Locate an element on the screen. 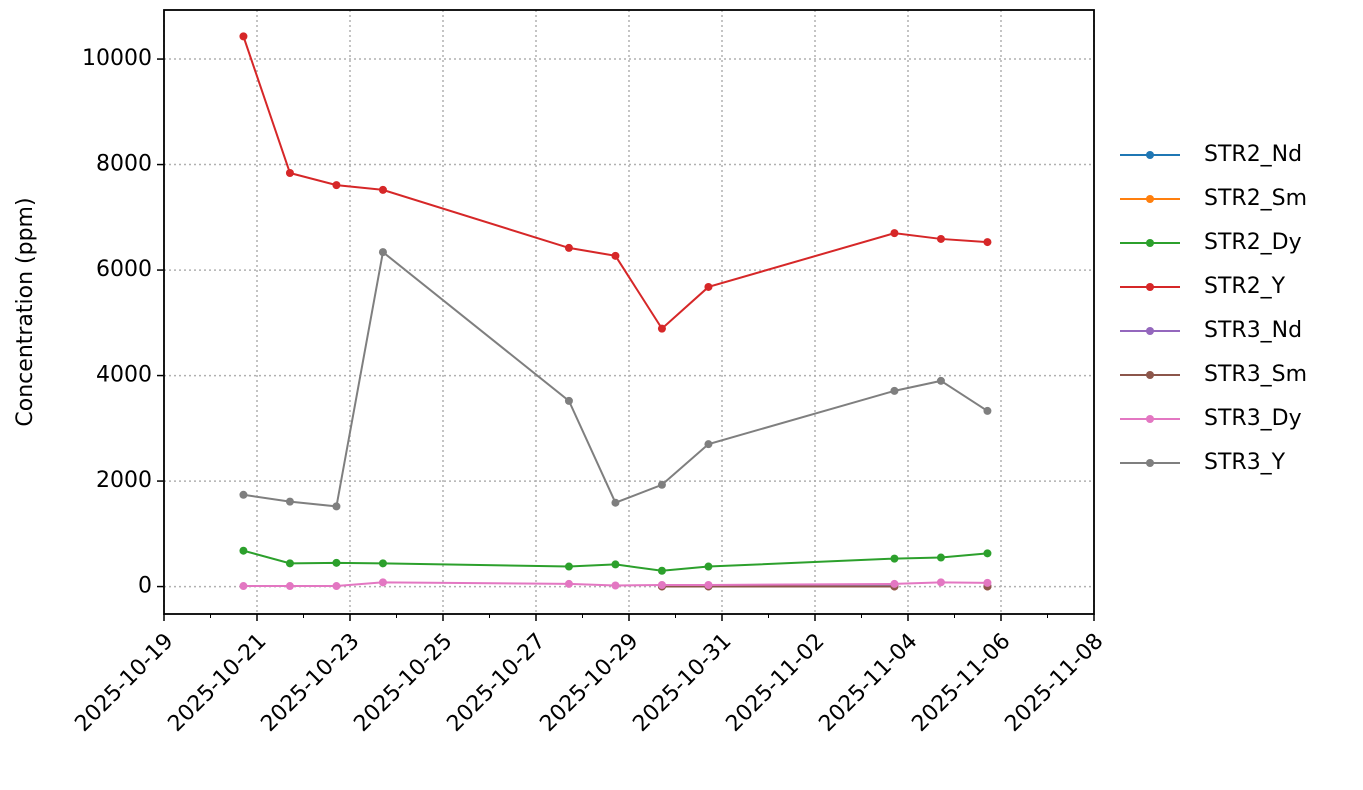 The width and height of the screenshot is (1363, 790). y-tick-label: 6000 is located at coordinates (124, 269).